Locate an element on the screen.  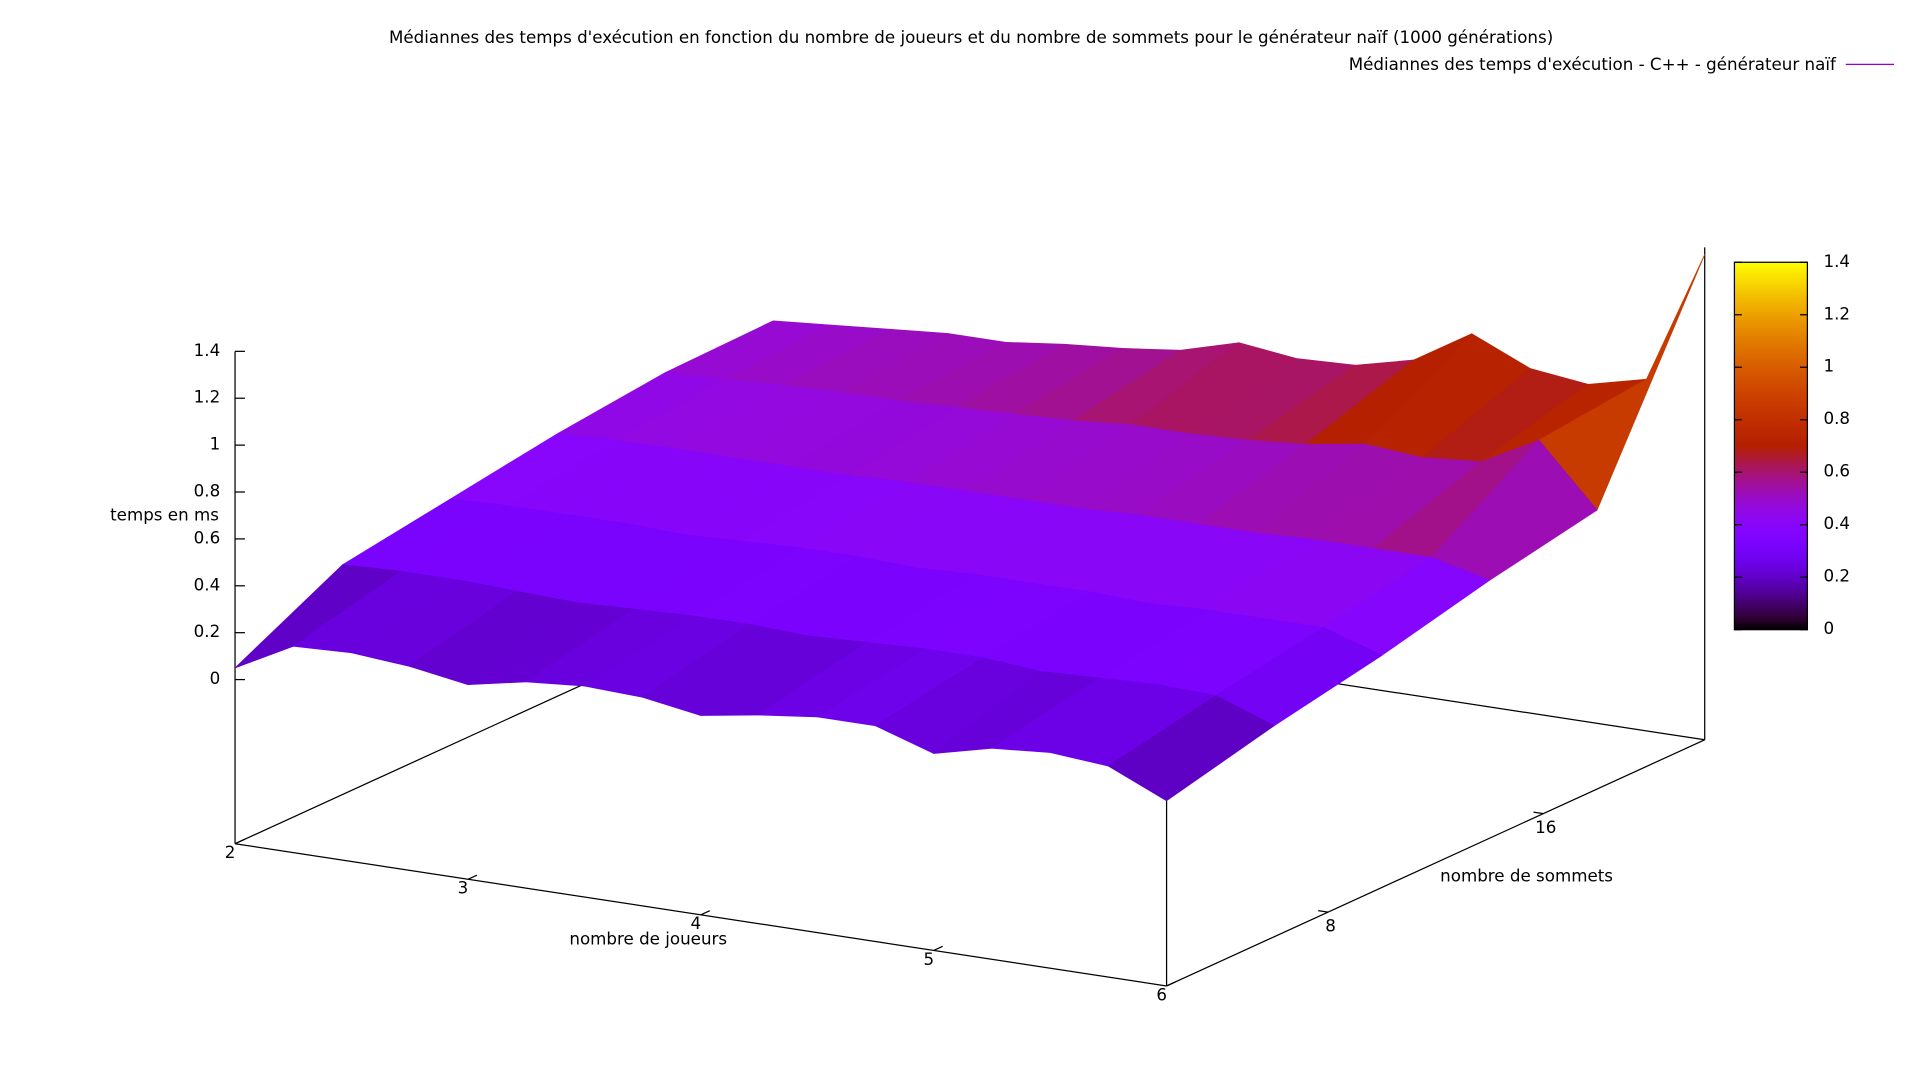
z-tick-label: 0.6 is located at coordinates (207, 537).